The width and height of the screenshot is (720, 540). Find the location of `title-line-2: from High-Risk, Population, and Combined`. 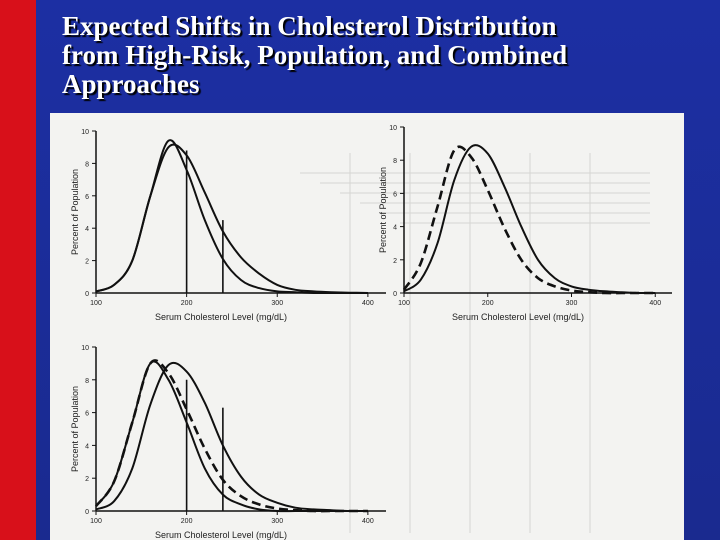

title-line-2: from High-Risk, Population, and Combined is located at coordinates (315, 55).